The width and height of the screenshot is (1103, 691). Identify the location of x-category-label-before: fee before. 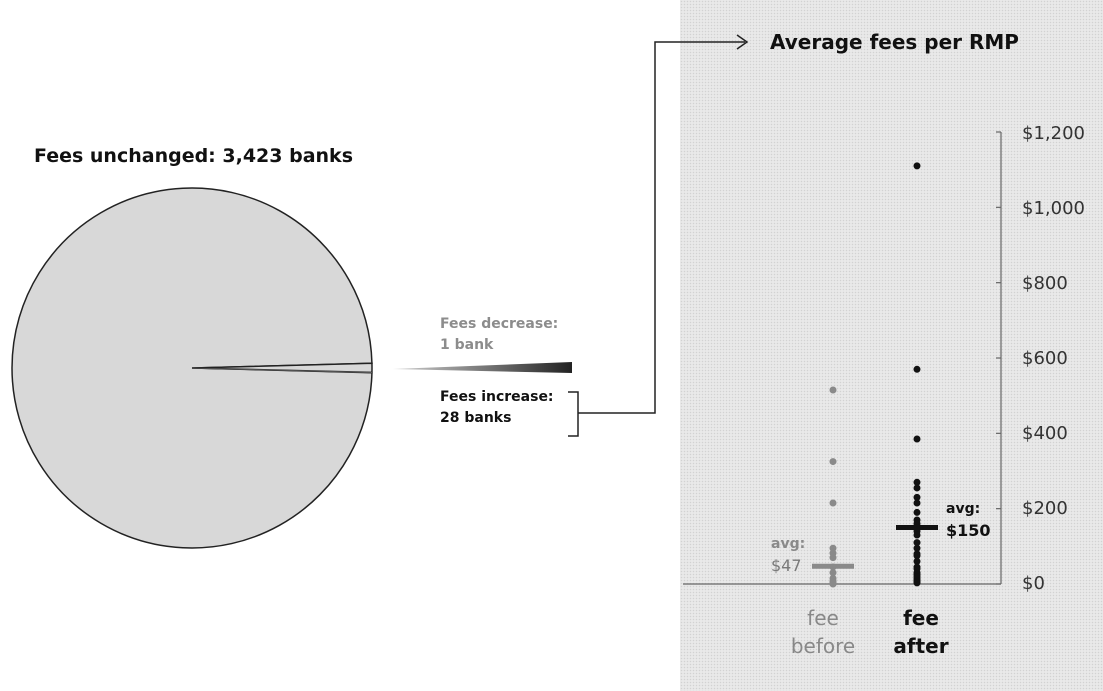
(823, 632).